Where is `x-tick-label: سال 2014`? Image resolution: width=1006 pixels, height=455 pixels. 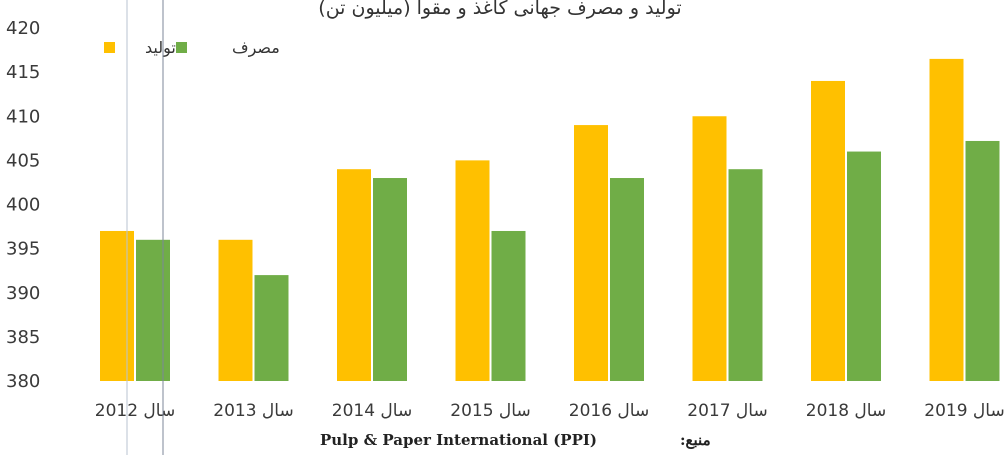 x-tick-label: سال 2014 is located at coordinates (372, 411).